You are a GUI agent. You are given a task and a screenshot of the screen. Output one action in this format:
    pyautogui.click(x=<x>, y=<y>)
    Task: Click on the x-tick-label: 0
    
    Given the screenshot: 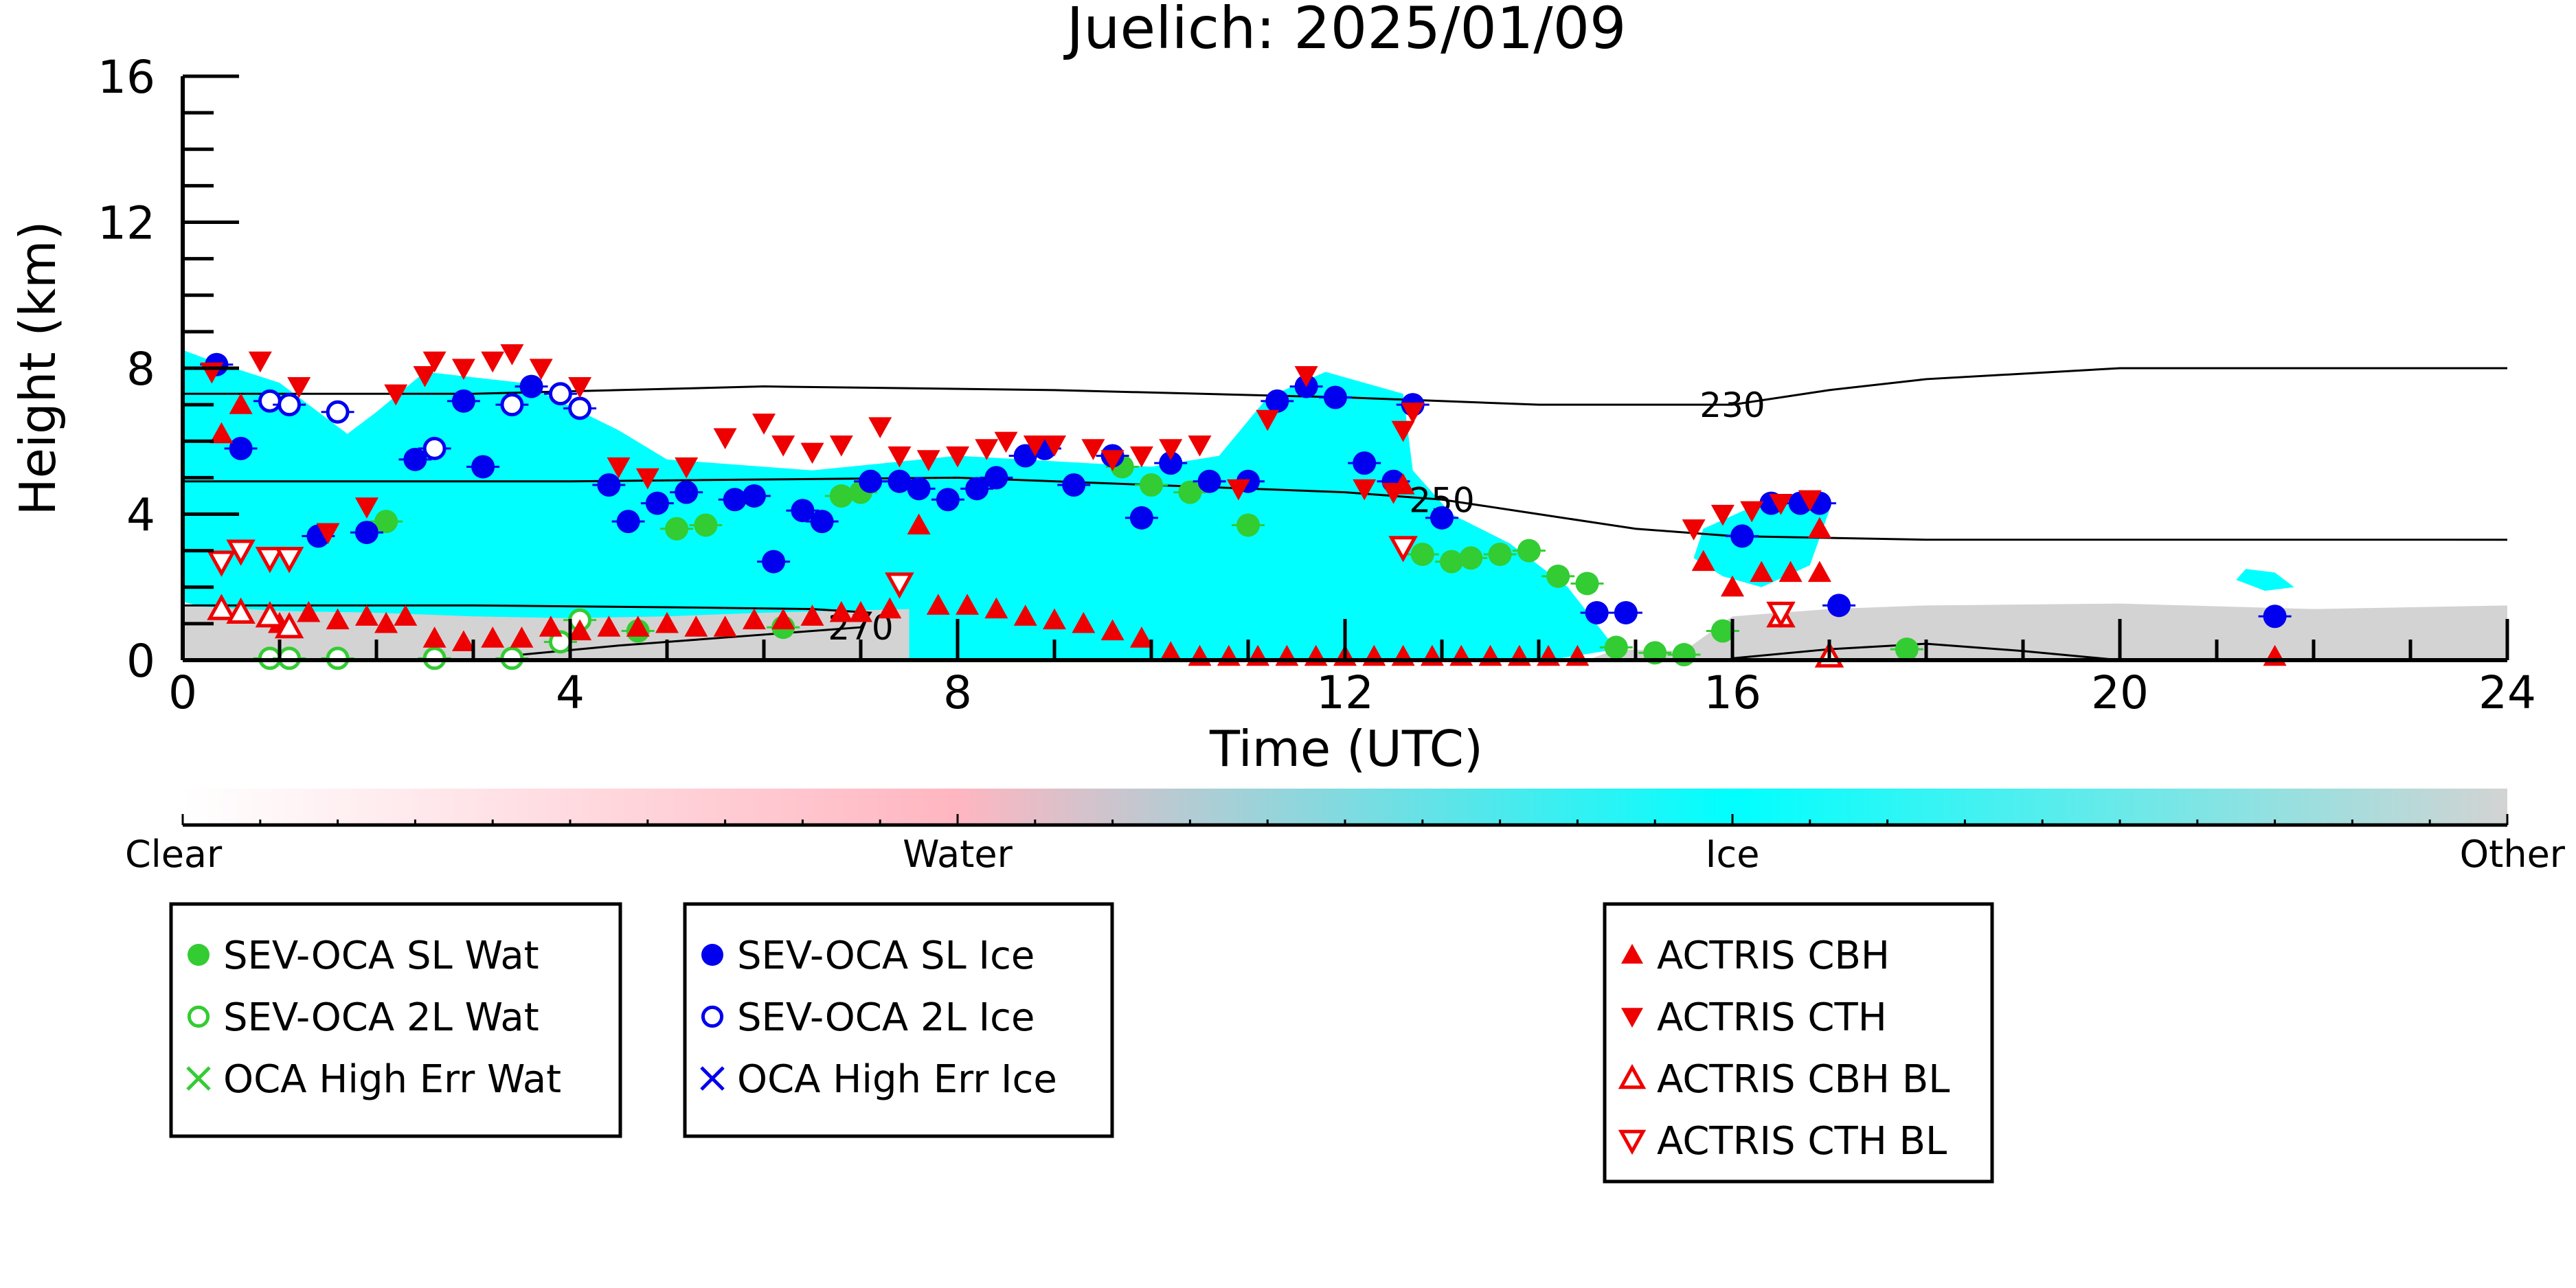 What is the action you would take?
    pyautogui.click(x=182, y=692)
    